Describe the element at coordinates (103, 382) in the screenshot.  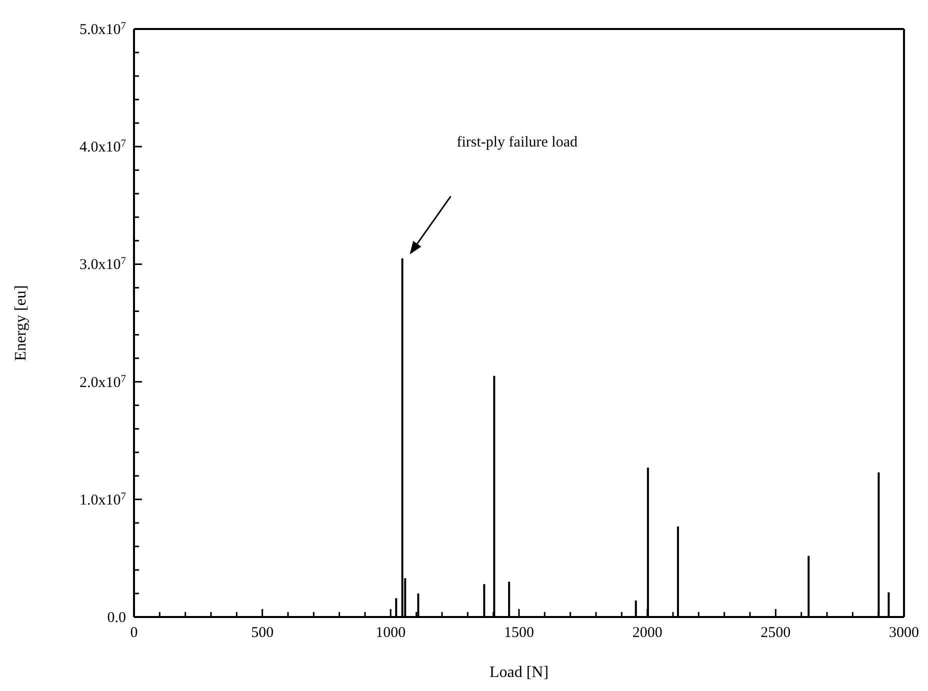
I see `y-tick-label: 2.0x10$^{7}$` at that location.